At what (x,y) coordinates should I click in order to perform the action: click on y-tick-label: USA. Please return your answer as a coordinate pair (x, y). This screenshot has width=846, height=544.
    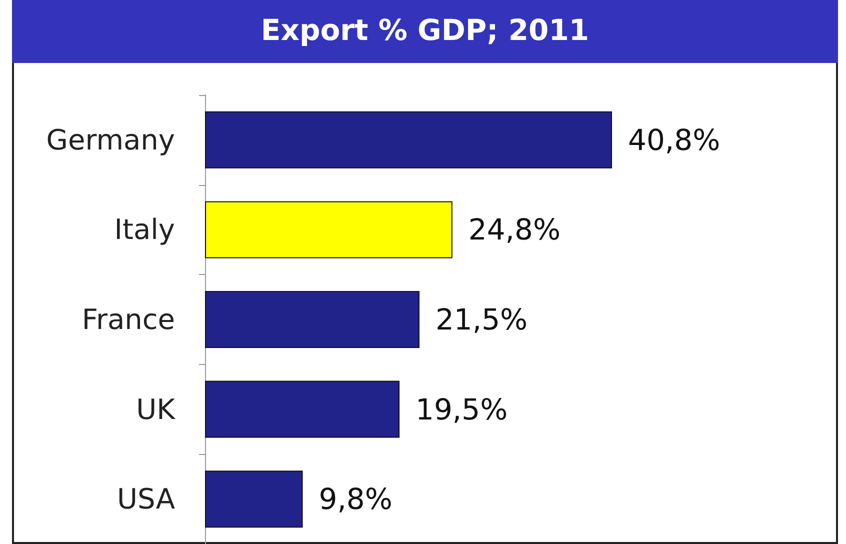
    Looking at the image, I should click on (146, 499).